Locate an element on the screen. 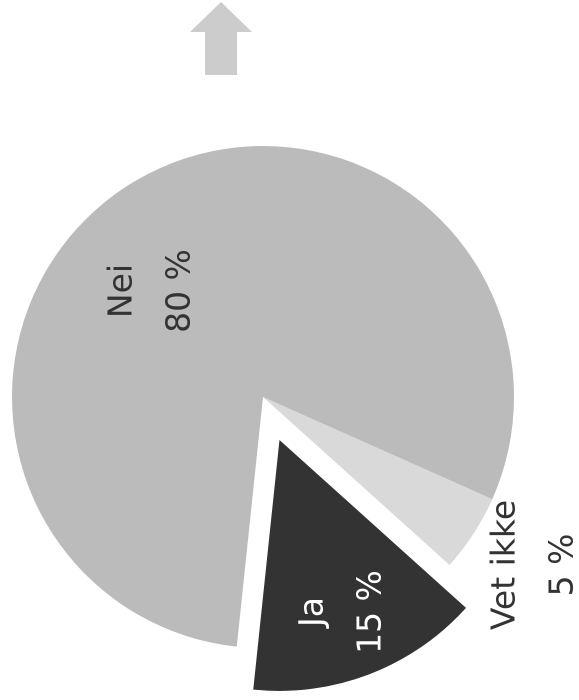 Image resolution: width=579 pixels, height=700 pixels. category-label: Ja is located at coordinates (311, 613).